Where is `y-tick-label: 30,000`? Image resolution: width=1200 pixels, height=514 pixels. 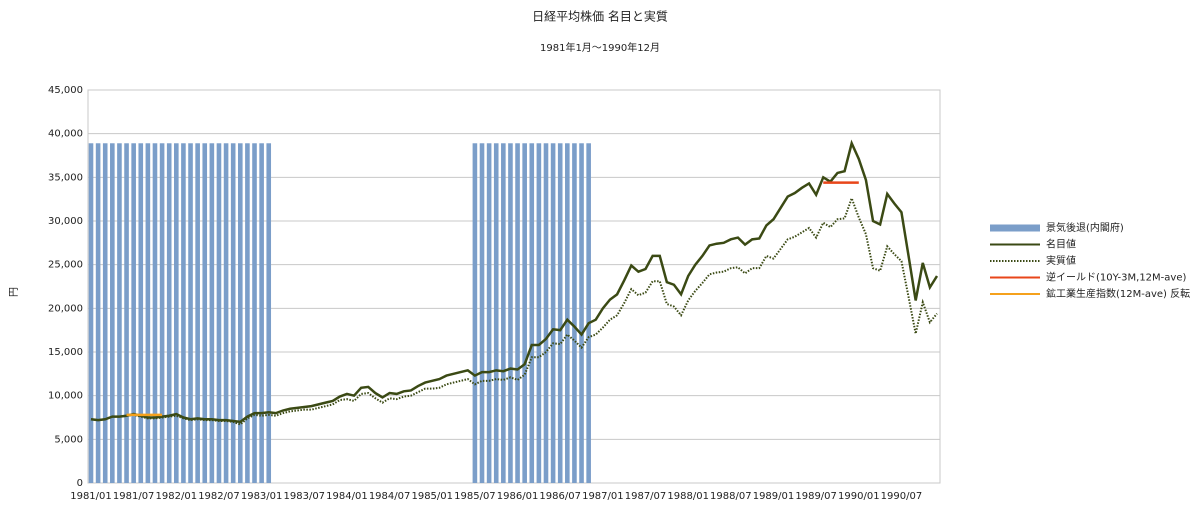
y-tick-label: 30,000 is located at coordinates (65, 221).